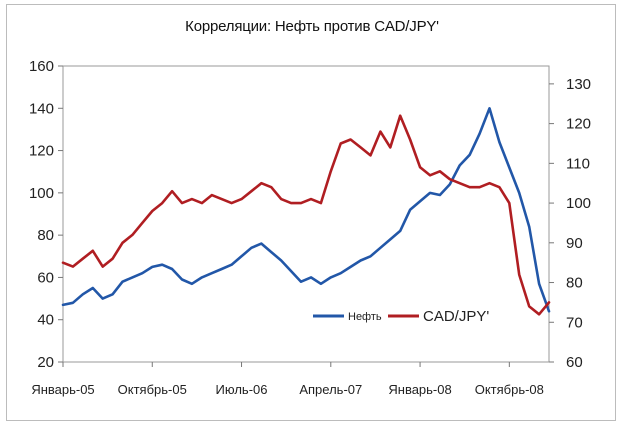 This screenshot has width=624, height=427. What do you see at coordinates (456, 316) in the screenshot?
I see `legend-label-cadjpy: CAD/JPY'` at bounding box center [456, 316].